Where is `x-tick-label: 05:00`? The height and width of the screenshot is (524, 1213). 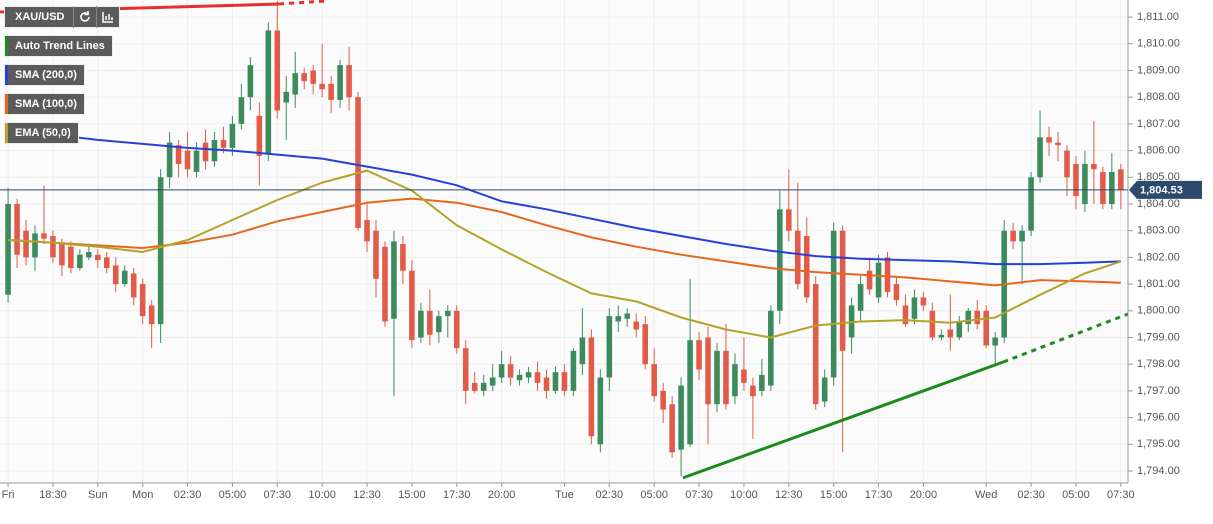
x-tick-label: 05:00 is located at coordinates (654, 495).